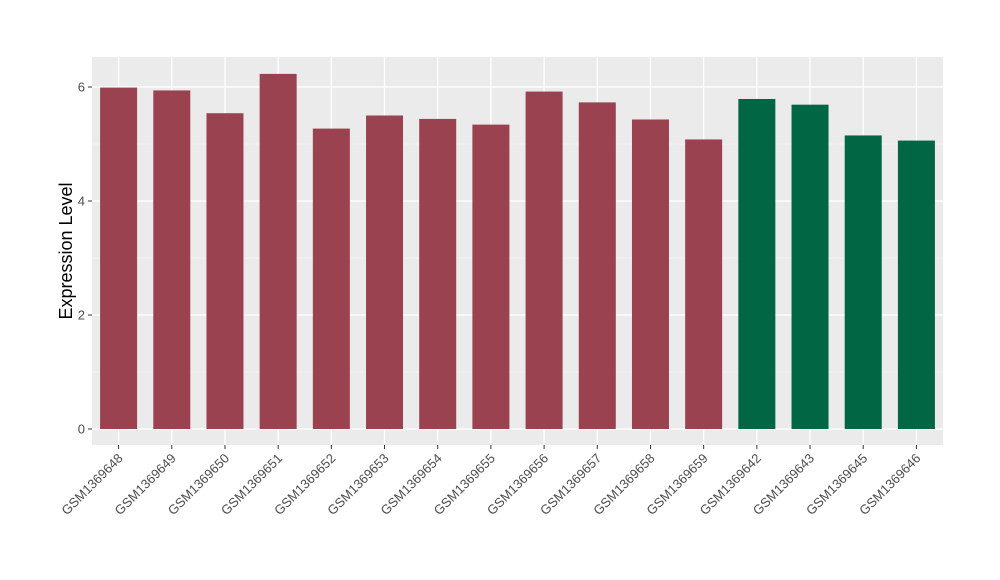  What do you see at coordinates (81, 315) in the screenshot?
I see `y-tick-label: 2` at bounding box center [81, 315].